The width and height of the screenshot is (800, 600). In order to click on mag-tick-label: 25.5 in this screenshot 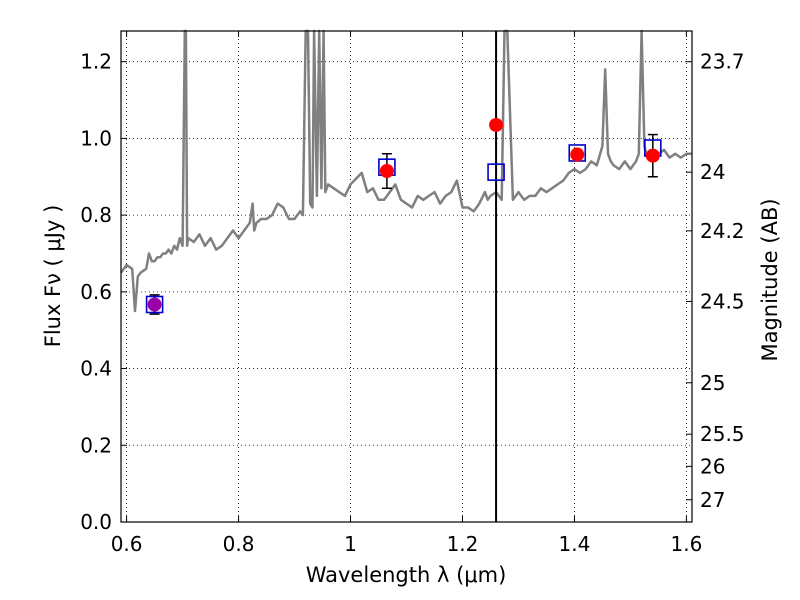, I will do `click(722, 434)`.